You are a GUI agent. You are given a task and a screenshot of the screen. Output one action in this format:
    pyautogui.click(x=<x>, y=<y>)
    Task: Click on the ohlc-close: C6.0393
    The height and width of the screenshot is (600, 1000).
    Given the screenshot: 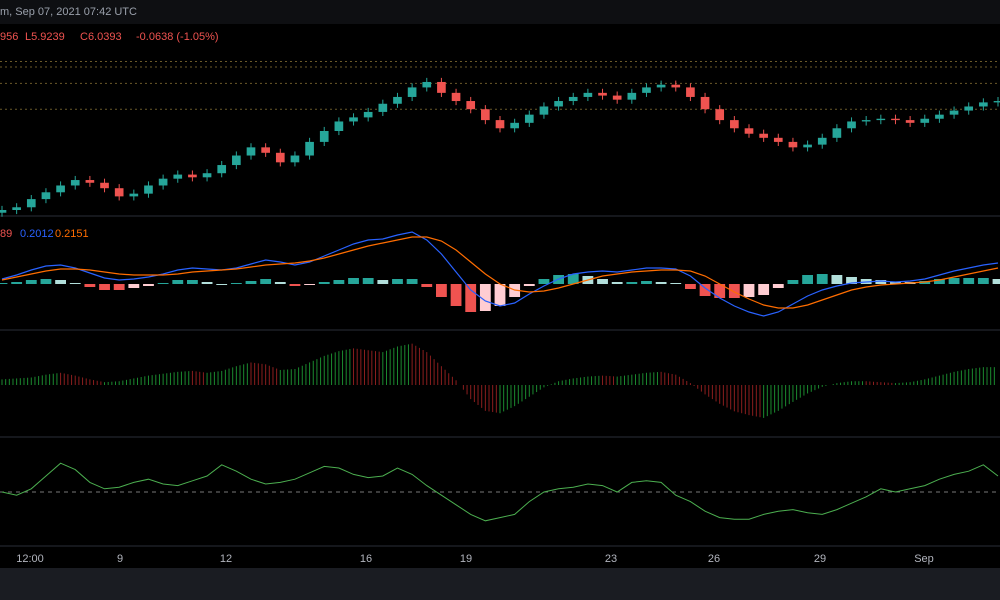 What is the action you would take?
    pyautogui.click(x=101, y=37)
    